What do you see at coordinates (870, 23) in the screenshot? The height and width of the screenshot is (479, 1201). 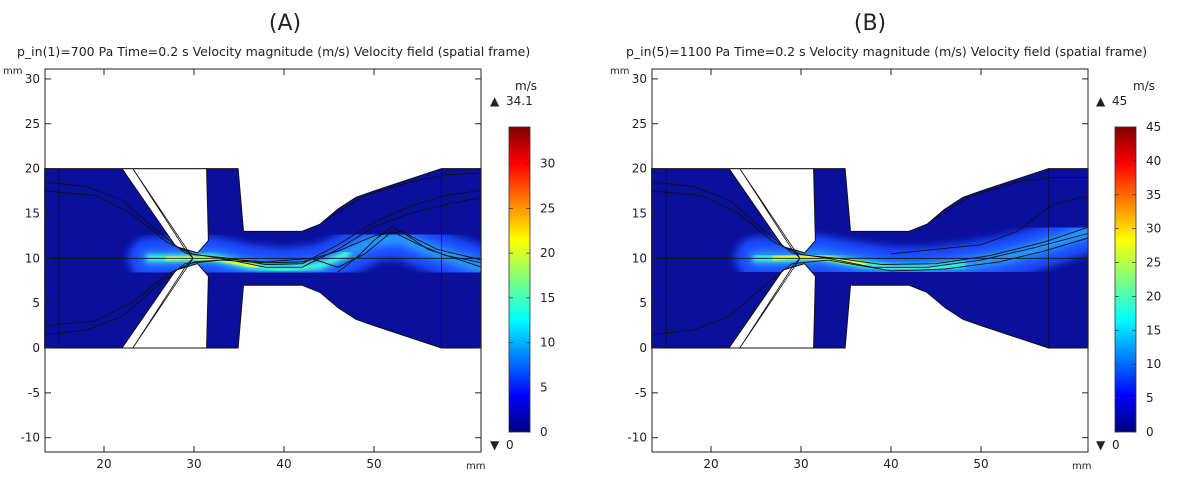 I see `panel-label: (B)` at bounding box center [870, 23].